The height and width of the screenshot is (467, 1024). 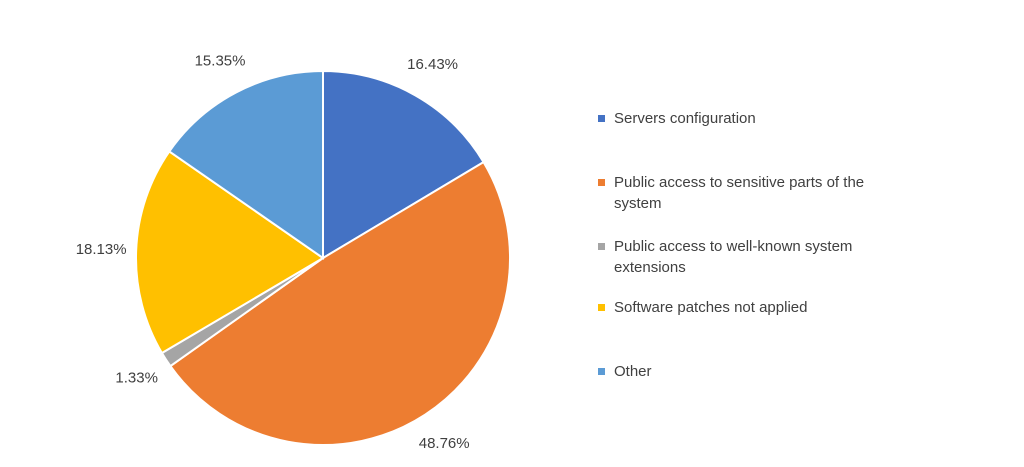 I want to click on data-label: 48.76%, so click(x=444, y=443).